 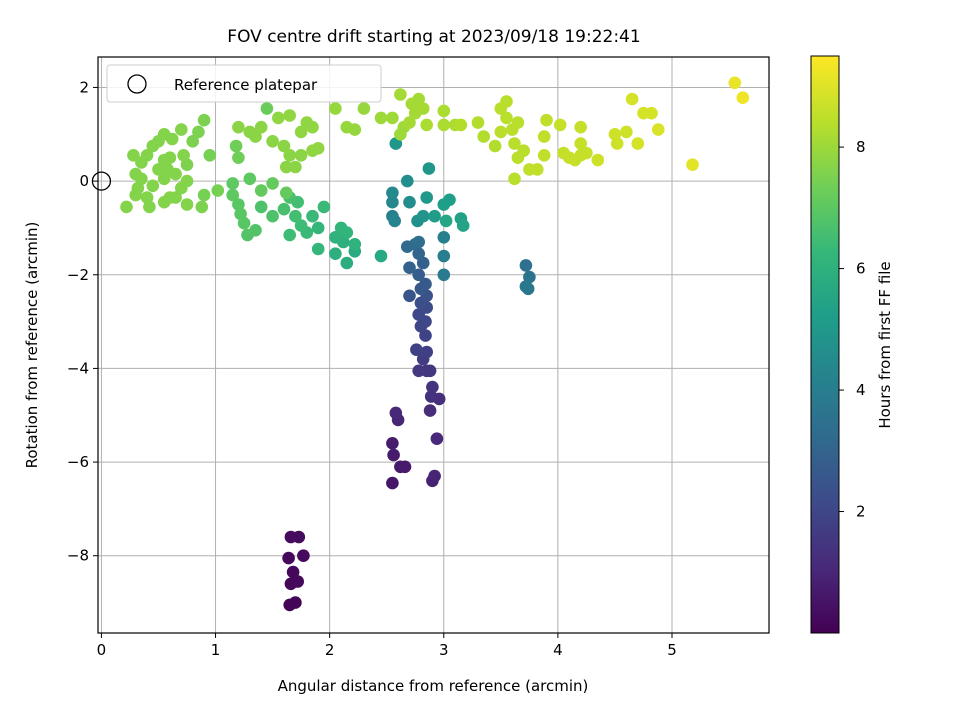 I want to click on x-tick-label: 2, so click(x=330, y=650).